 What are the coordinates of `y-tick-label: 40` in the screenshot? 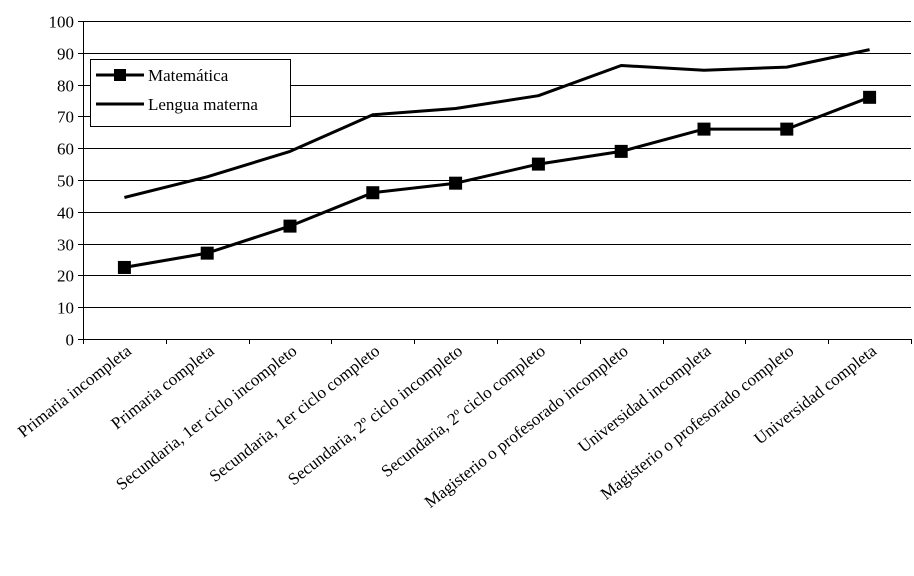 It's located at (65, 213).